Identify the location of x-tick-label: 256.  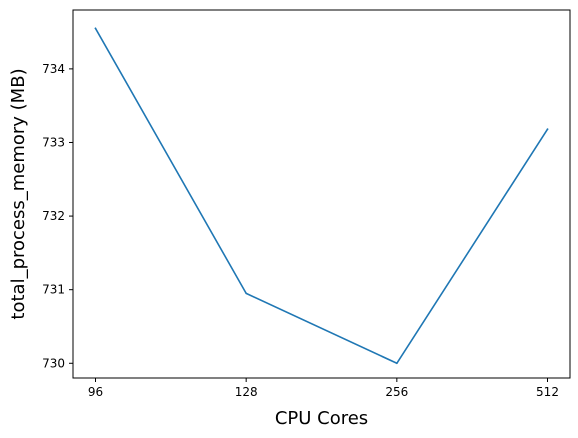
(396, 392).